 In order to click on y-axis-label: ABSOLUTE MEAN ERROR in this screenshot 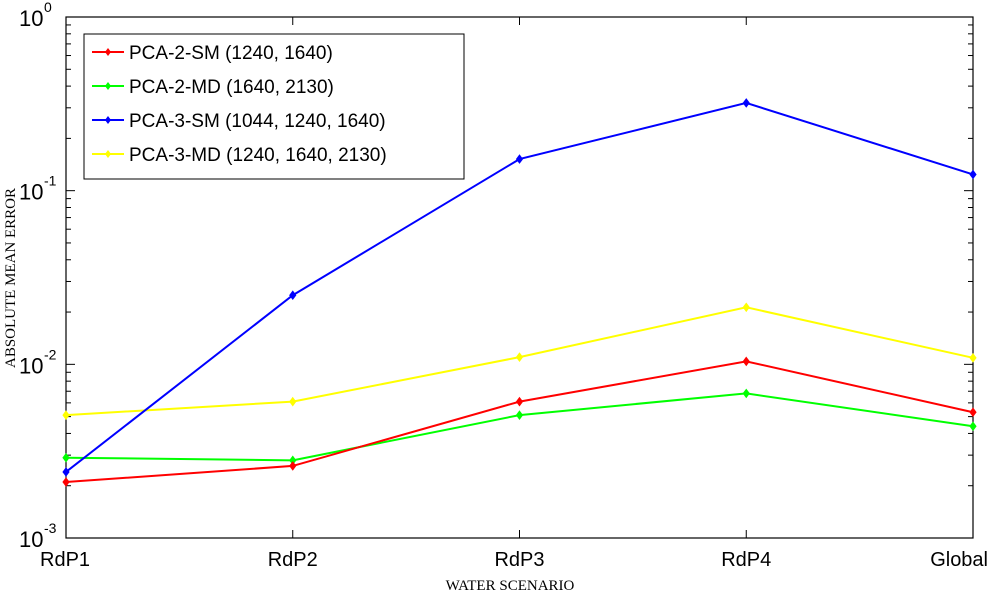, I will do `click(11, 278)`.